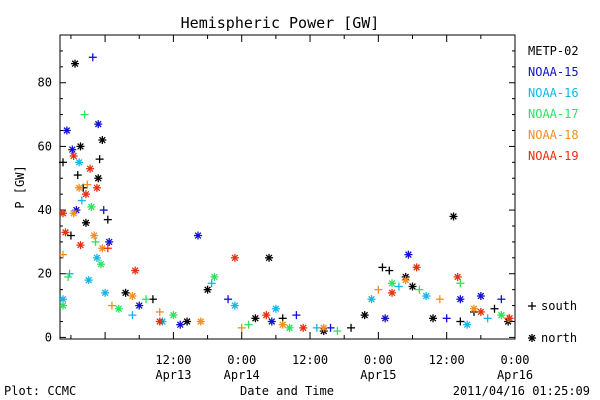 Image resolution: width=600 pixels, height=400 pixels. What do you see at coordinates (553, 93) in the screenshot?
I see `legend-entry: NOAA-16` at bounding box center [553, 93].